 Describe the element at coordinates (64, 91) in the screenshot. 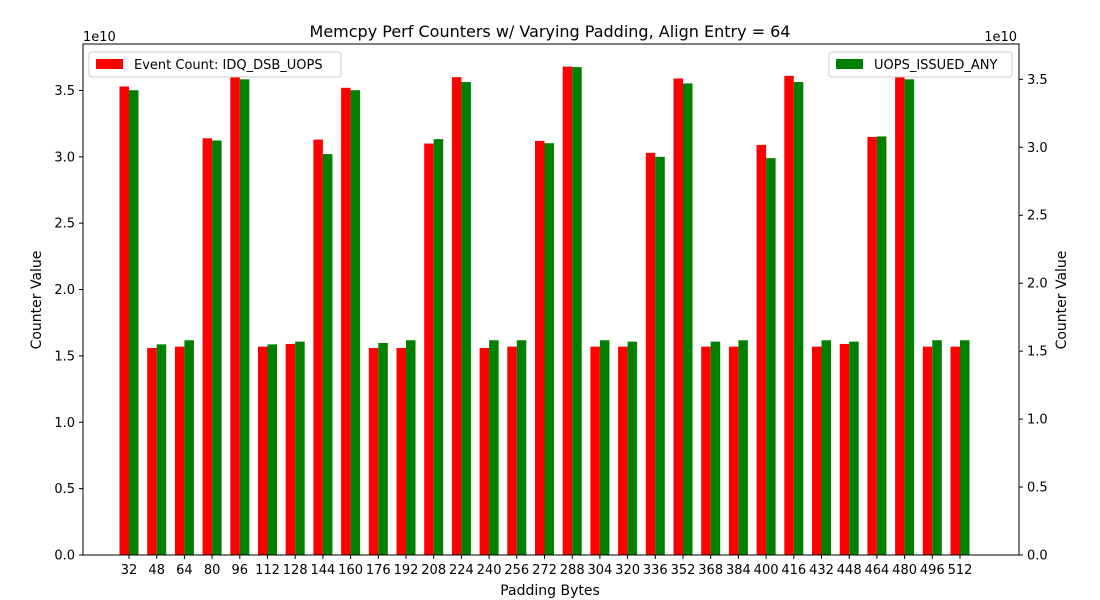

I see `y-left-tick-label: 3.5` at that location.